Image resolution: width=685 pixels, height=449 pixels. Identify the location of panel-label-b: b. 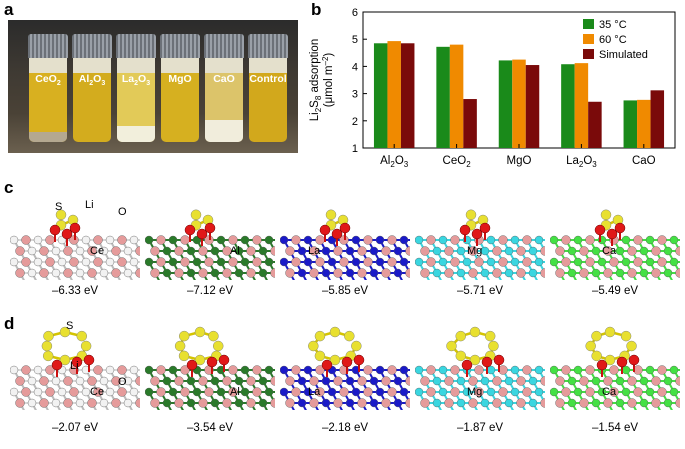
(316, 9).